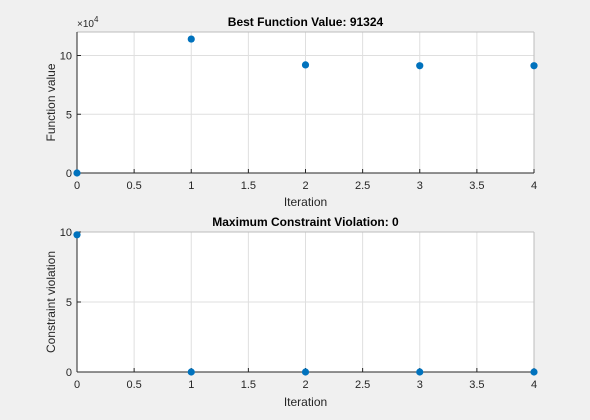  Describe the element at coordinates (51, 302) in the screenshot. I see `y-axis-label: Constraint violation` at that location.